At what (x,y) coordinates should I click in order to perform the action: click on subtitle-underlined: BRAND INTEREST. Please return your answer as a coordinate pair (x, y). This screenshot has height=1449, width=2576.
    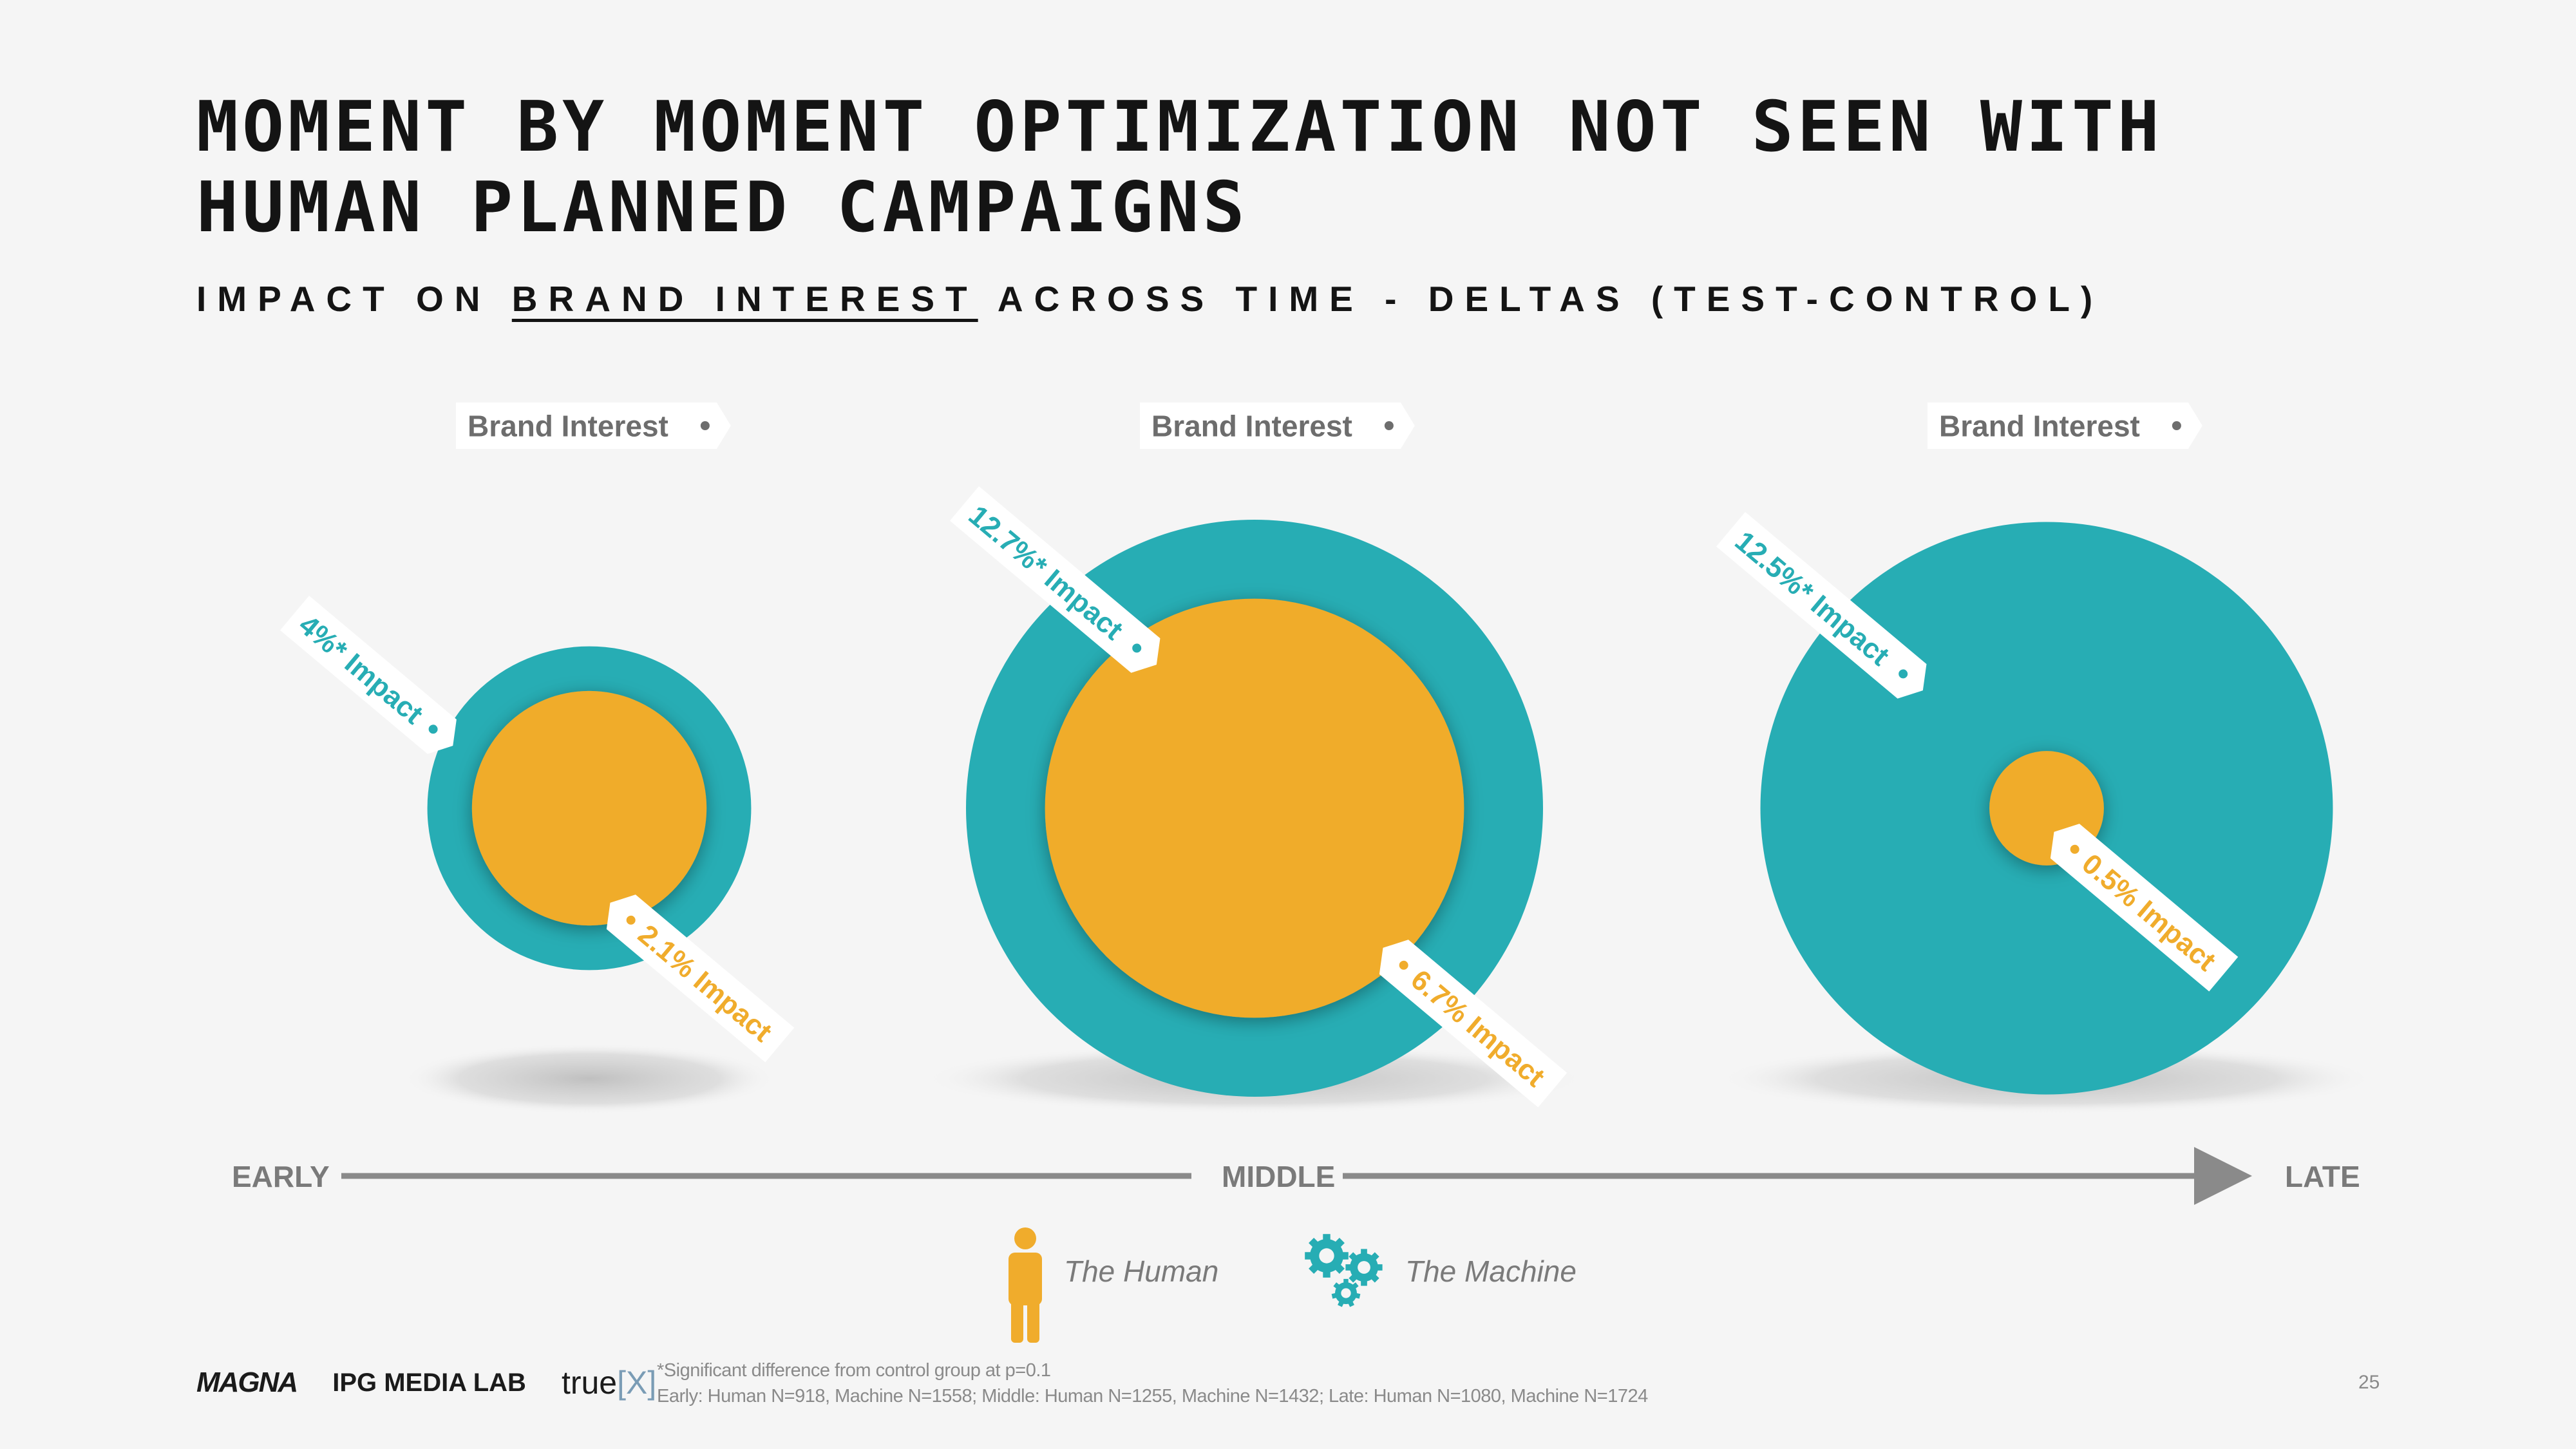
    Looking at the image, I should click on (745, 299).